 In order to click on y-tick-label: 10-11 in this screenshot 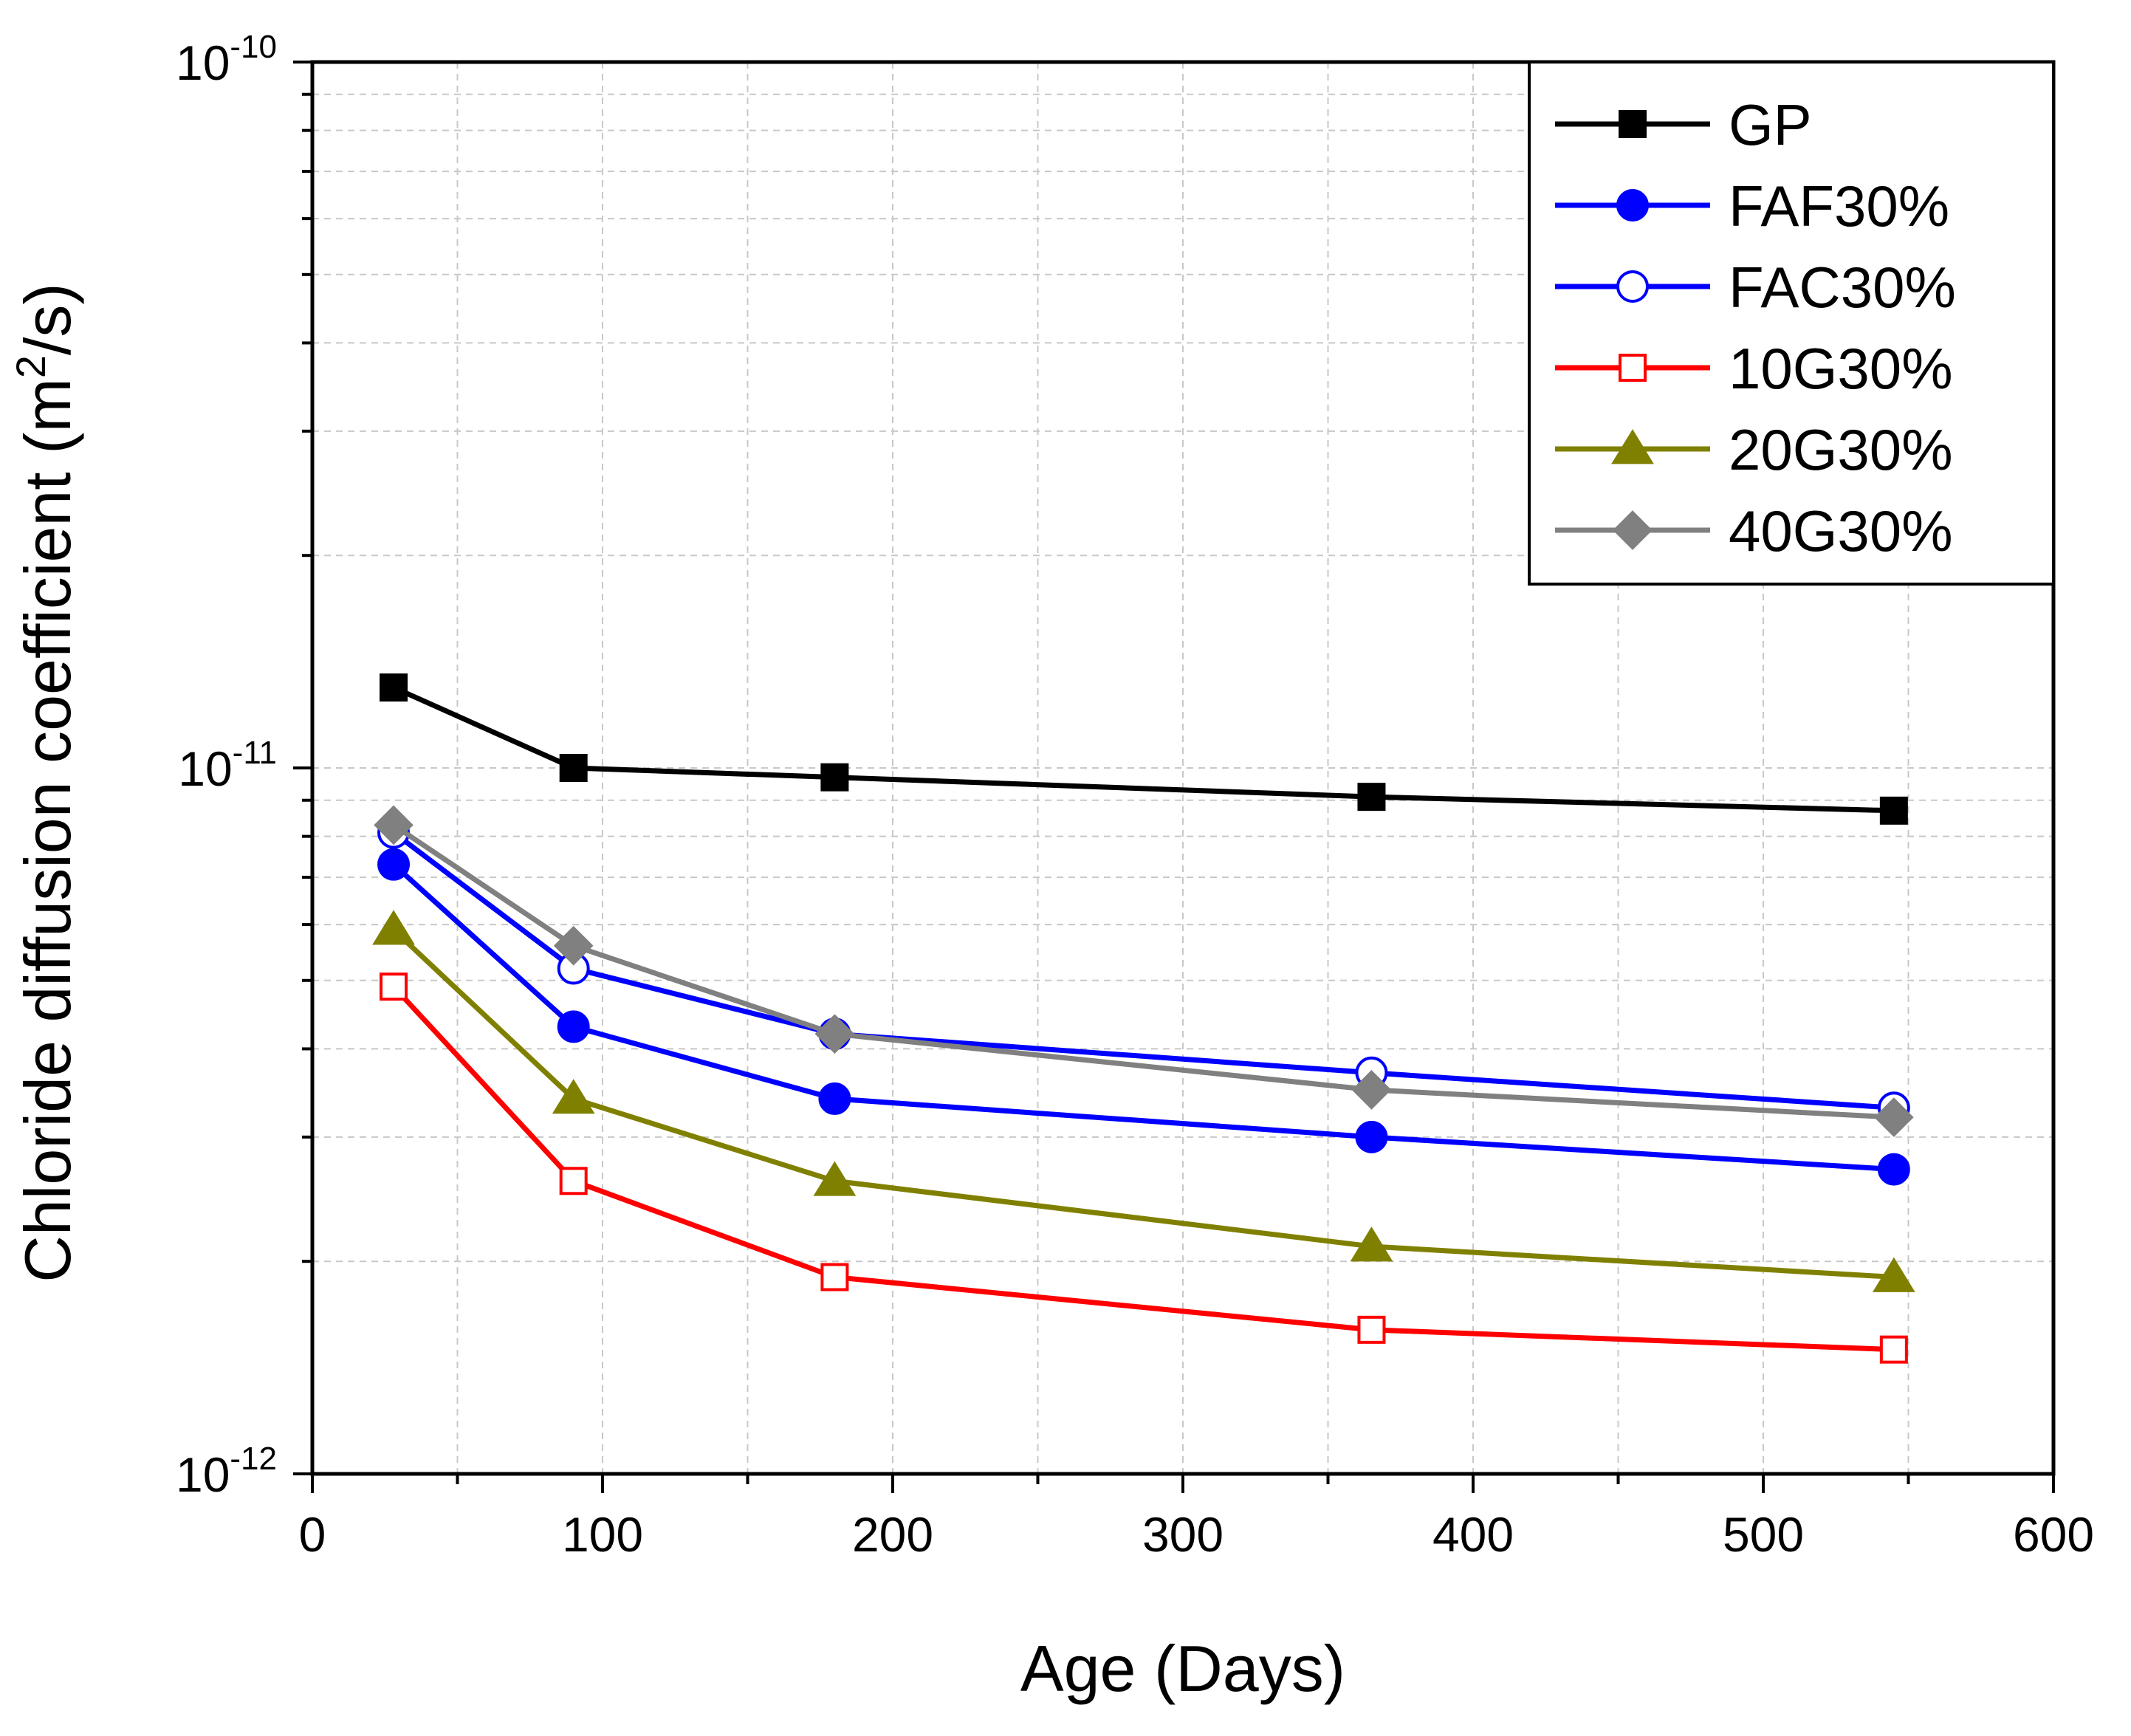, I will do `click(228, 765)`.